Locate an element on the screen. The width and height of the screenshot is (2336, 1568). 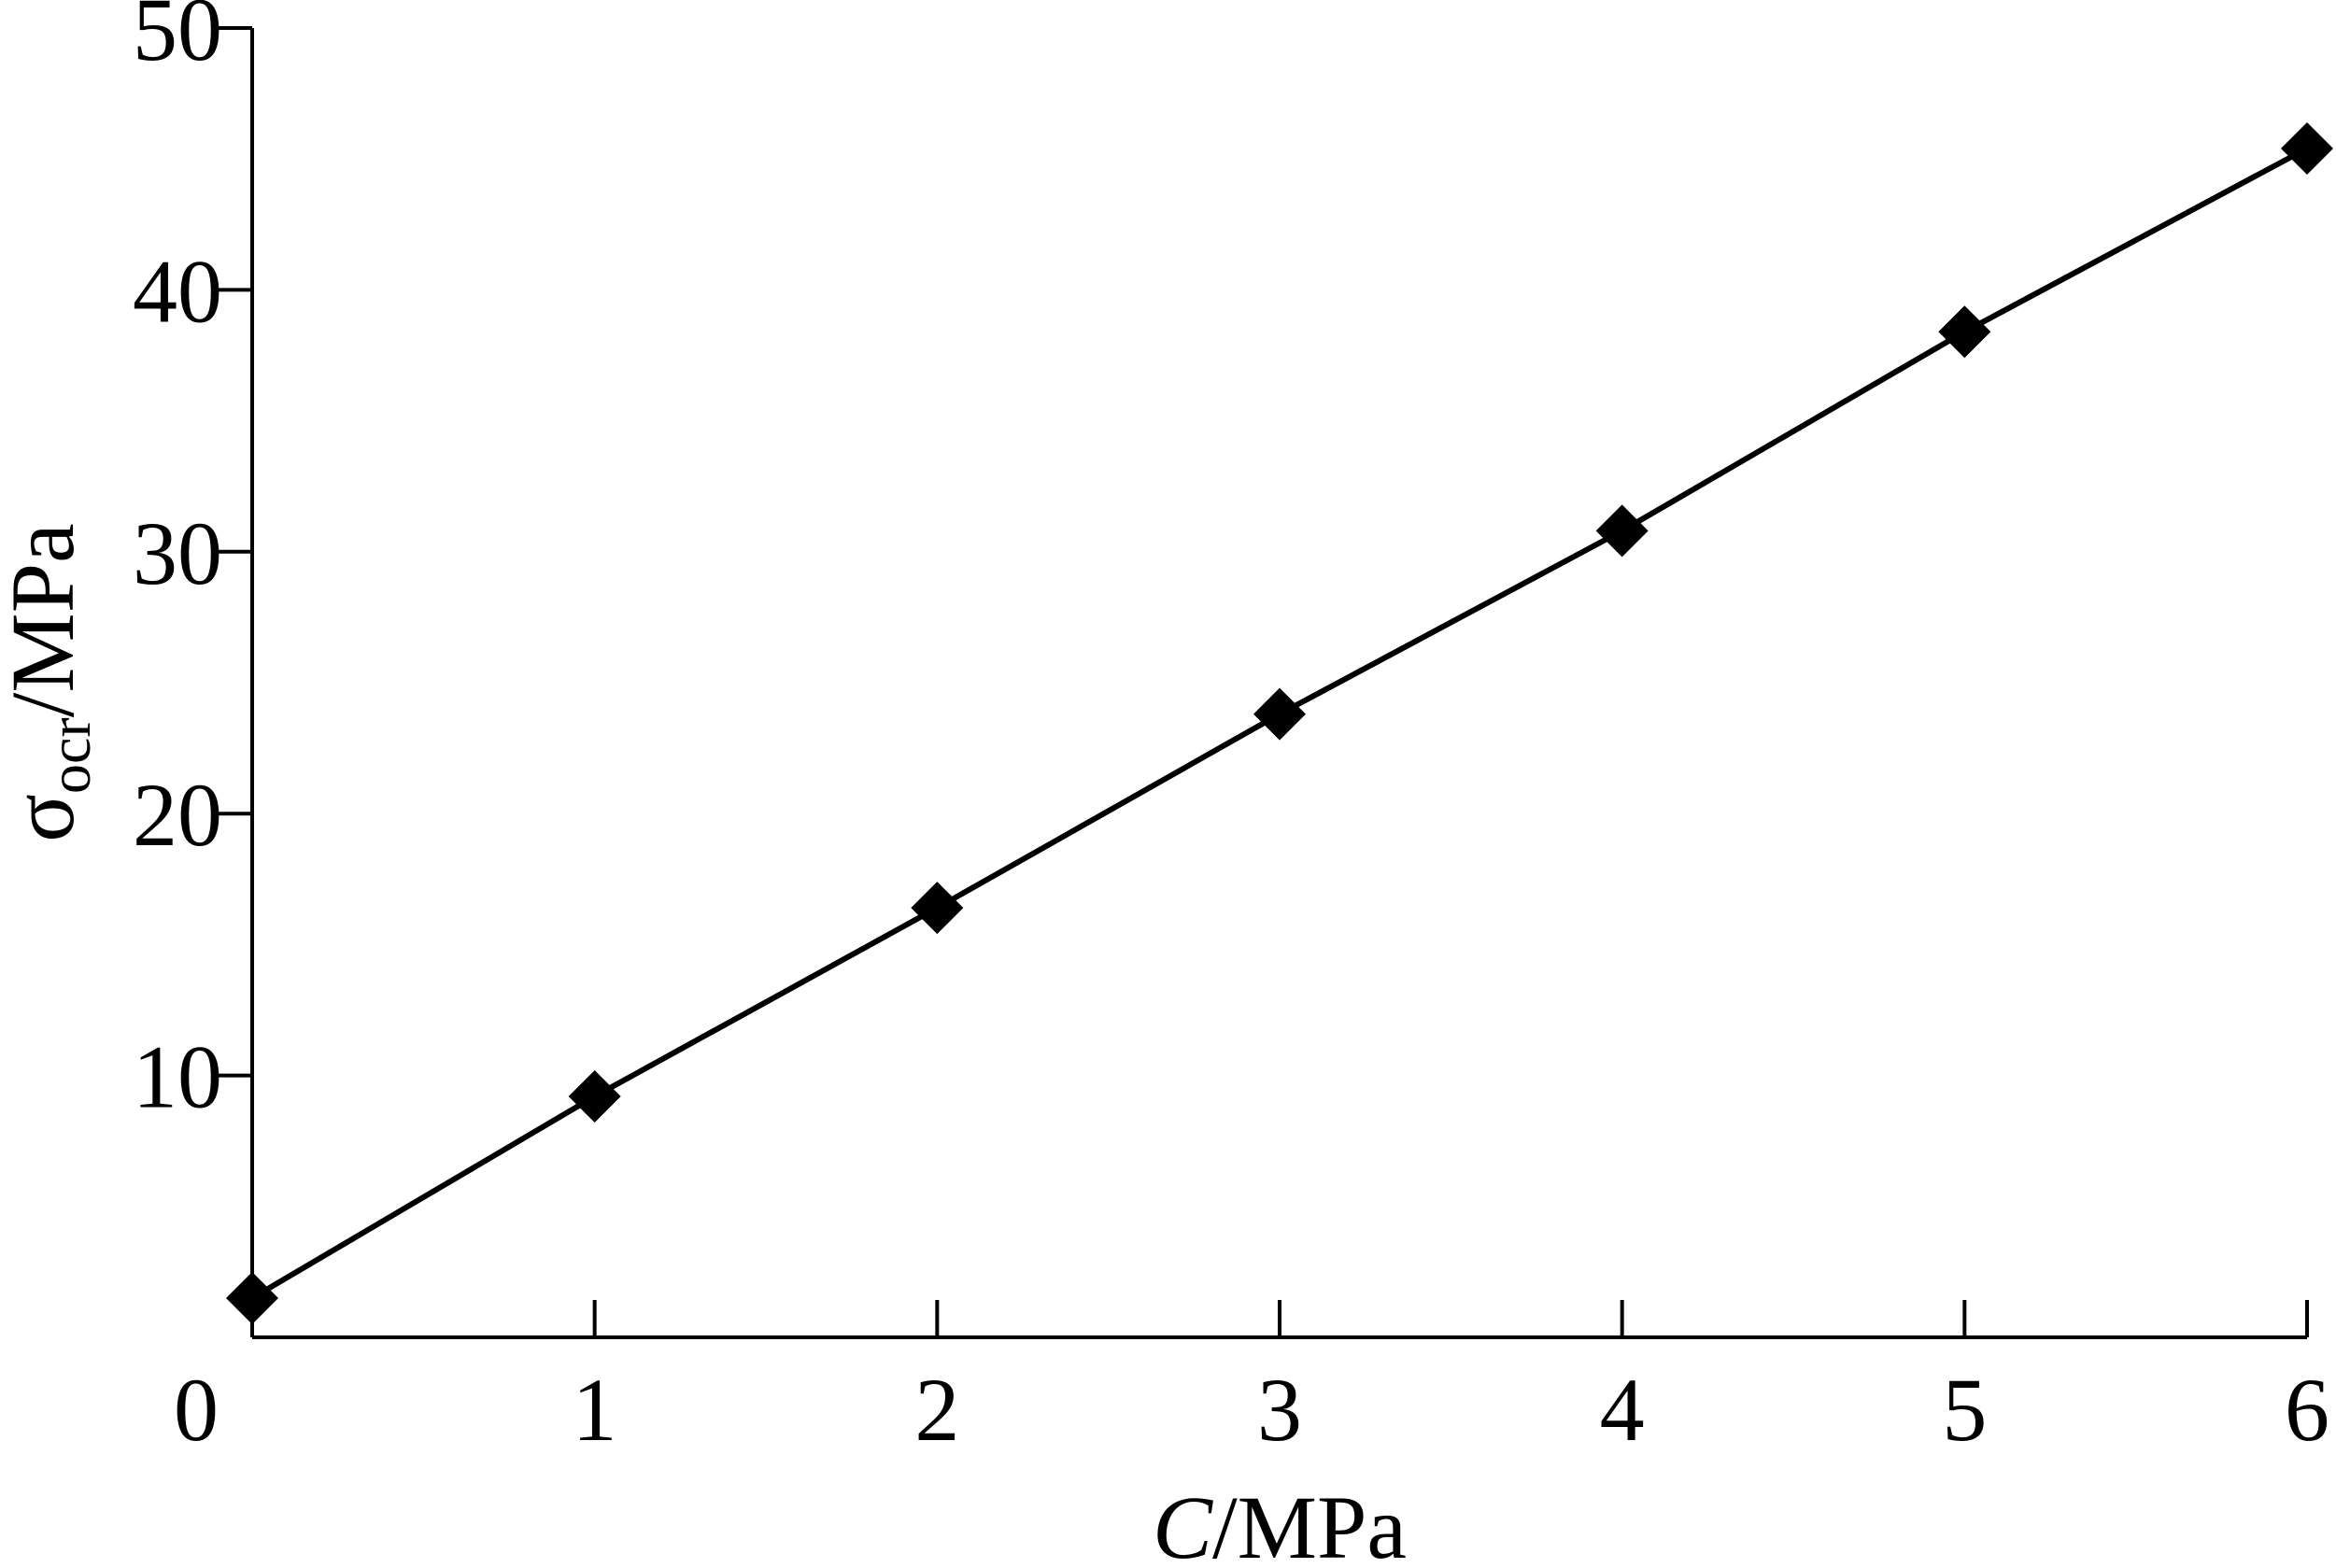
x-ticks: 0 1 2 3 4 5 6 is located at coordinates (1251, 1380).